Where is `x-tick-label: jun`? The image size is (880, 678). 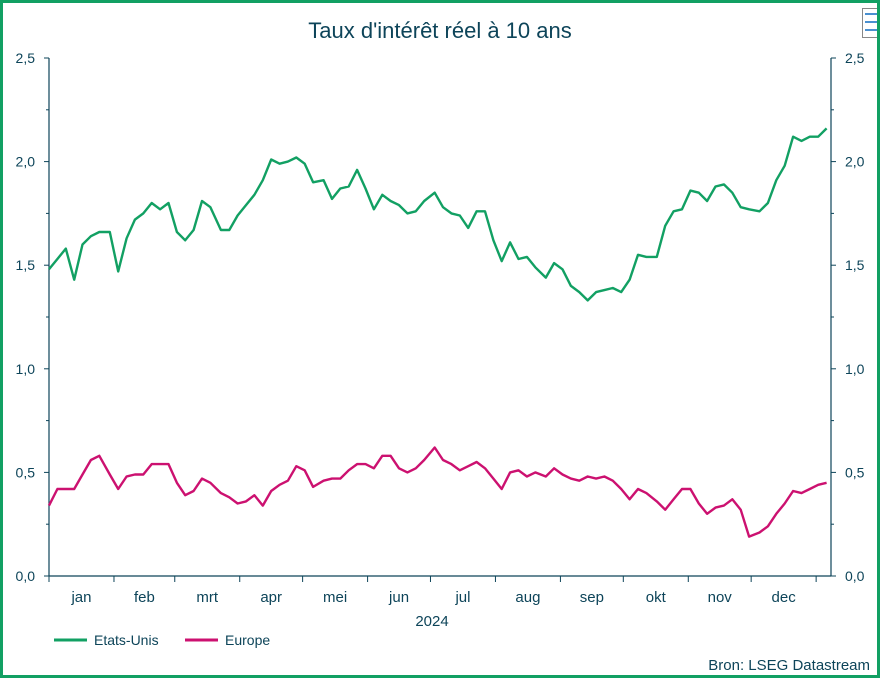 x-tick-label: jun is located at coordinates (398, 597).